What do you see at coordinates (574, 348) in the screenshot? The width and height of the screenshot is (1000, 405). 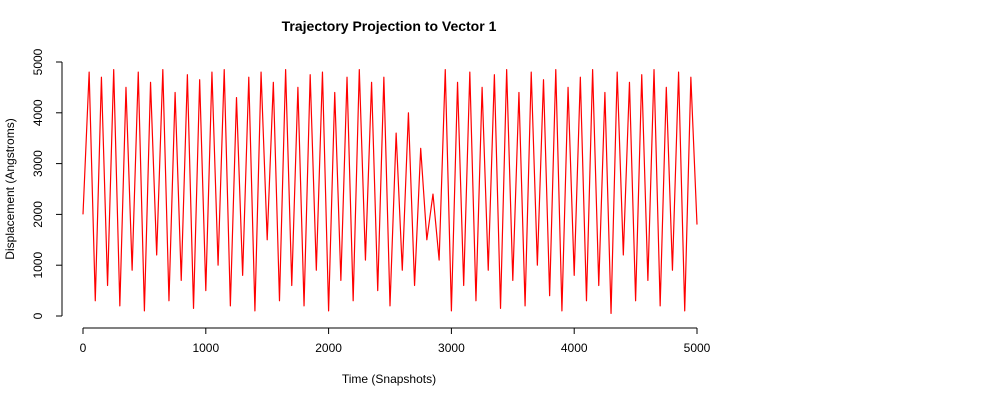 I see `x-tick-label: 4000` at bounding box center [574, 348].